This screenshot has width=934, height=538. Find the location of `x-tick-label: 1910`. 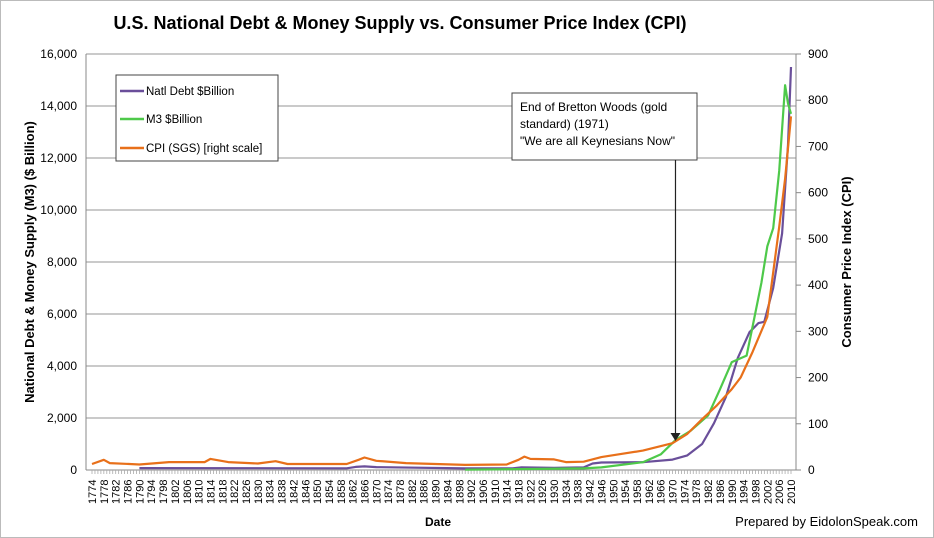

x-tick-label: 1910 is located at coordinates (496, 492).